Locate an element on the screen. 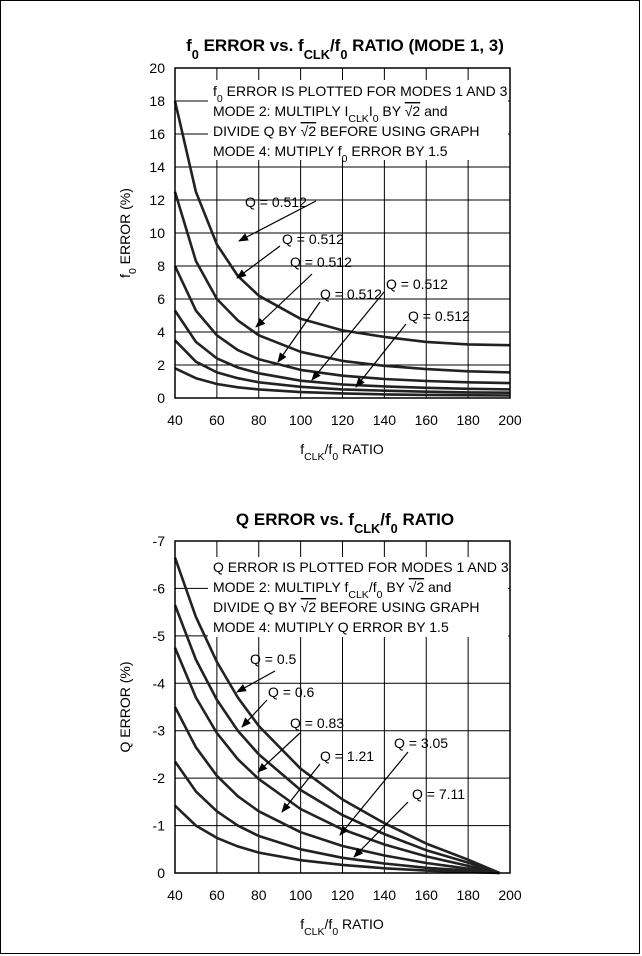  y-tick-label: 8 is located at coordinates (161, 266).